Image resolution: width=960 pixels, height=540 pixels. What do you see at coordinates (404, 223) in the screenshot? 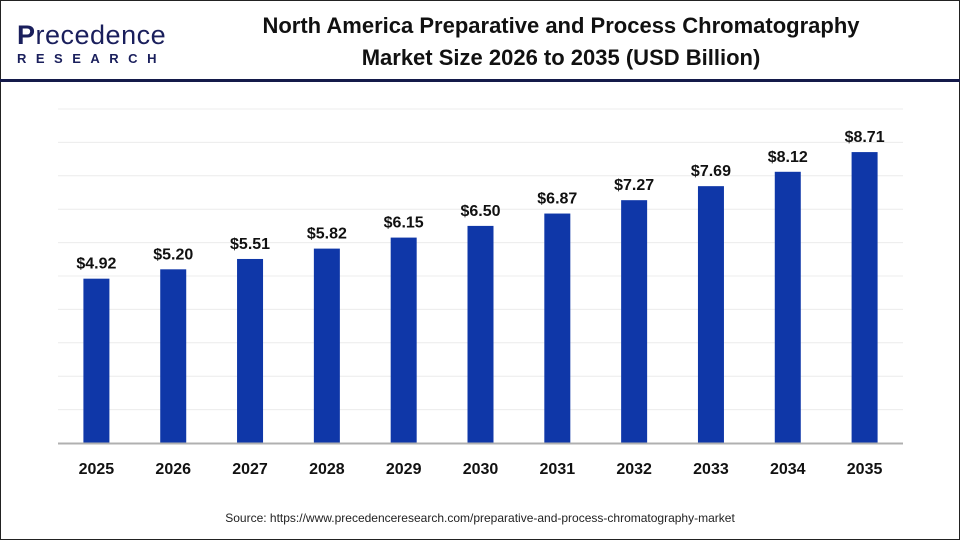
I see `data-label: $6.15` at bounding box center [404, 223].